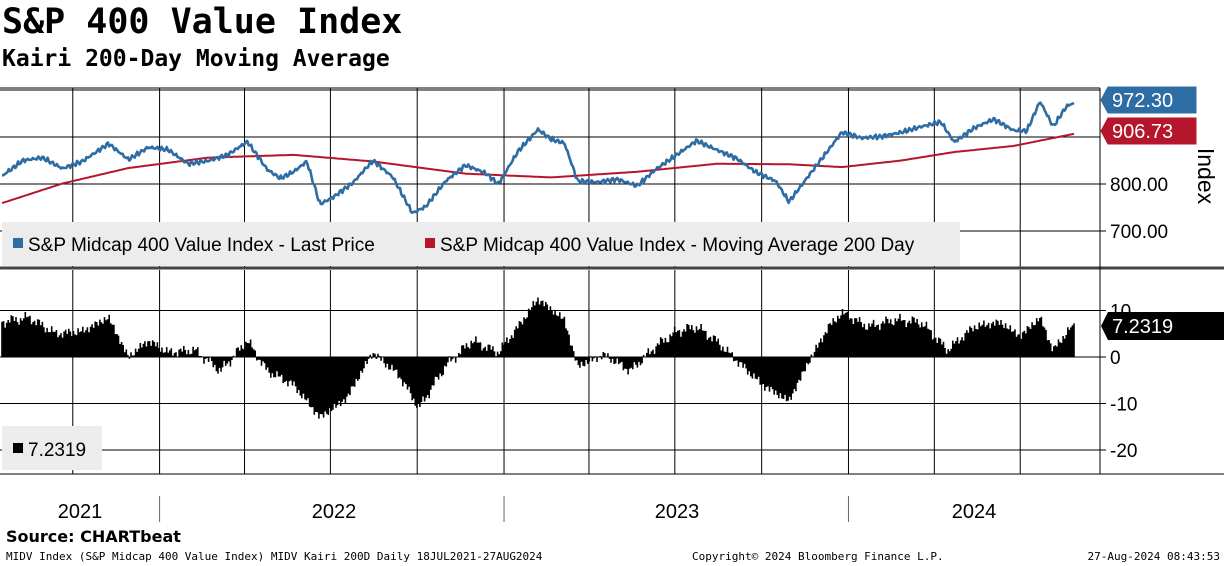  Describe the element at coordinates (469, 388) in the screenshot. I see `kairi-bars-negative` at that location.